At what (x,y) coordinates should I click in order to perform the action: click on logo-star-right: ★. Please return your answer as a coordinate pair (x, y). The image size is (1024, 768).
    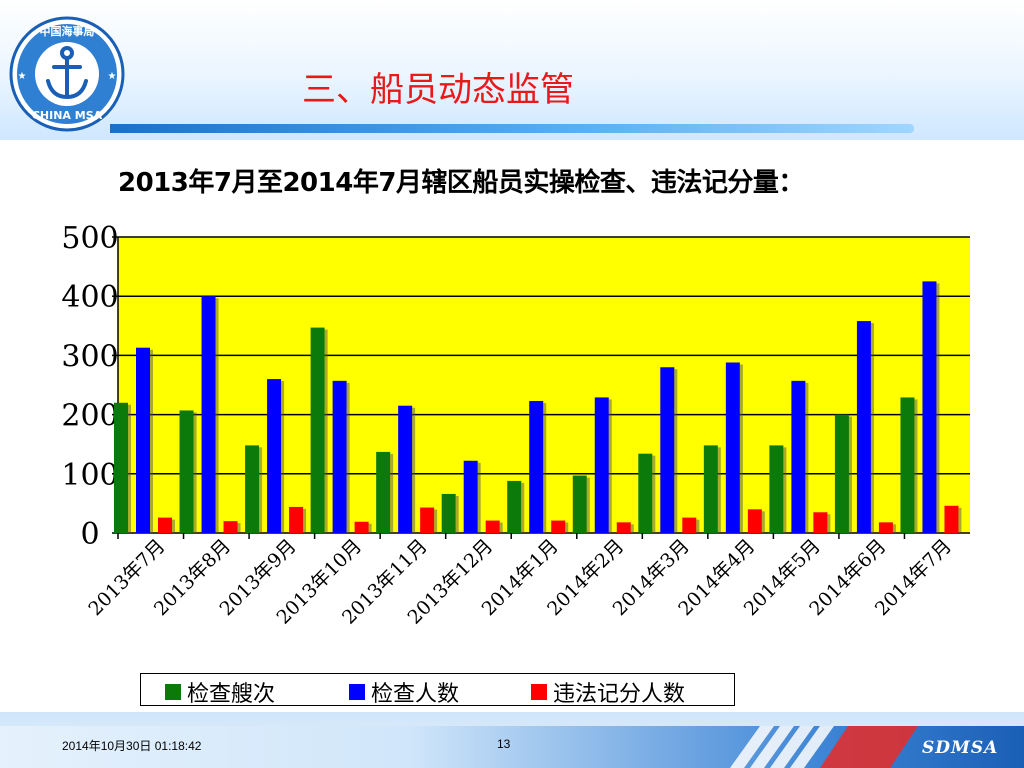
    Looking at the image, I should click on (112, 76).